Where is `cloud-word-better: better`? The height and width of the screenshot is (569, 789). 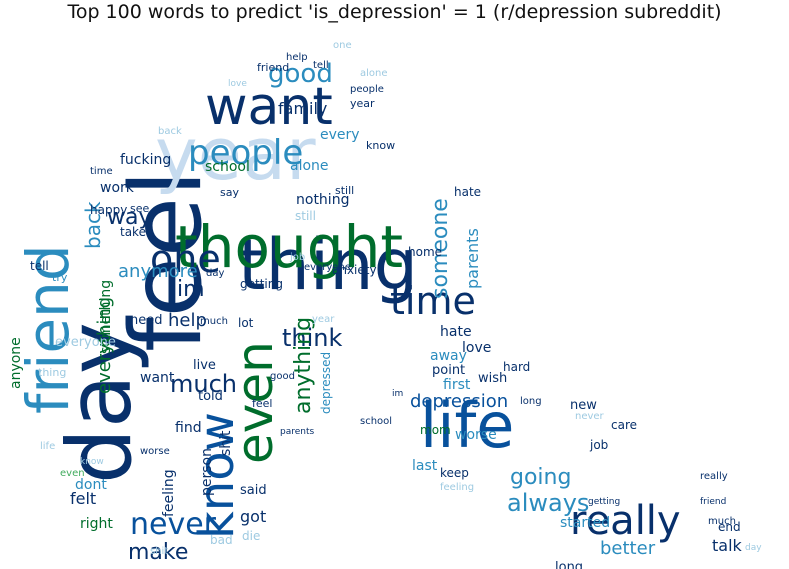
cloud-word-better: better is located at coordinates (628, 548).